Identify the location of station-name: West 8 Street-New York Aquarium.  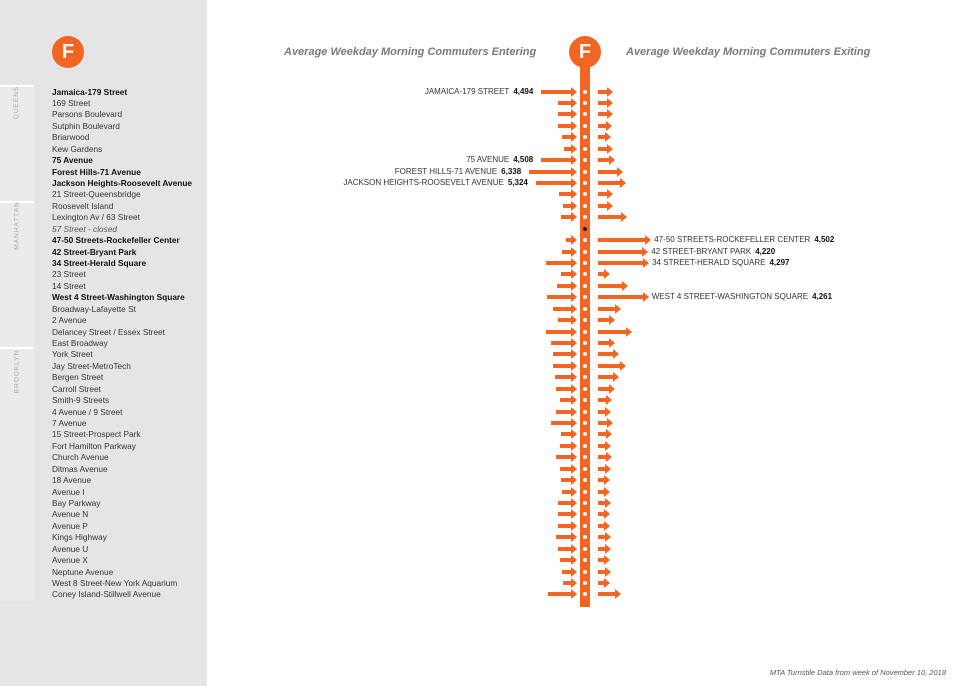
(115, 582).